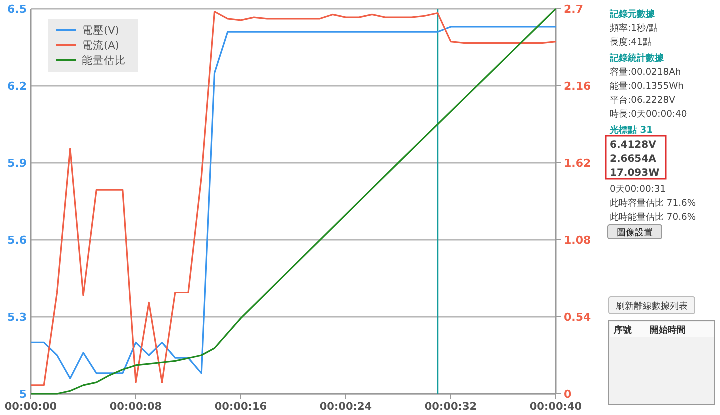 Image resolution: width=720 pixels, height=415 pixels. I want to click on text: 頻率:1秒/點, so click(634, 28).